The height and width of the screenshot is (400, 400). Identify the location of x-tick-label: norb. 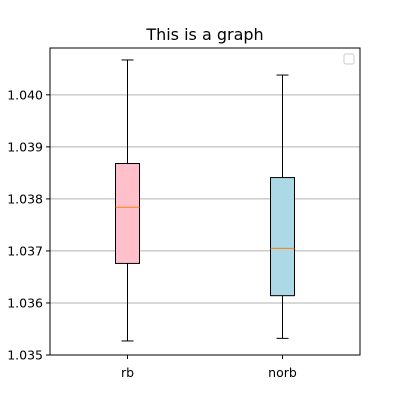
(282, 372).